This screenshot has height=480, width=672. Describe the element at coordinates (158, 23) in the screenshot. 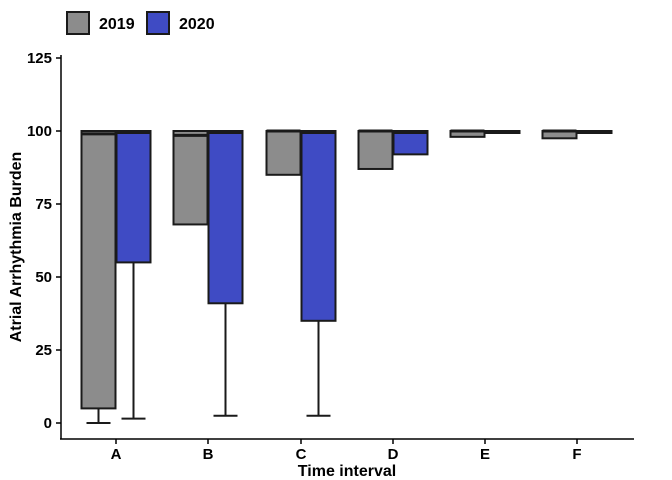

I see `legend-swatch-2020` at that location.